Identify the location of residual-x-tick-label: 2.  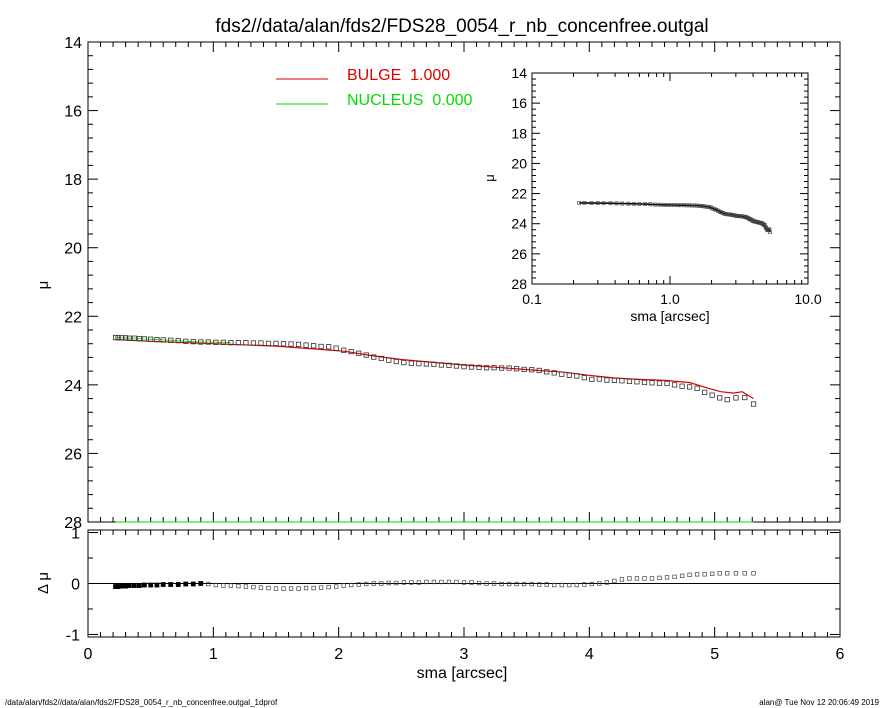
(338, 654).